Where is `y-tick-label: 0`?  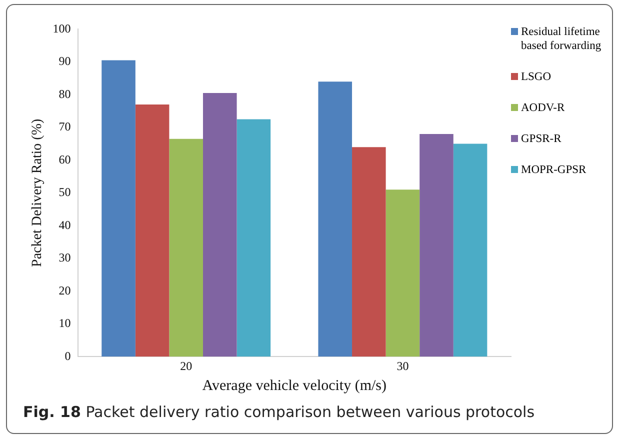
y-tick-label: 0 is located at coordinates (67, 355).